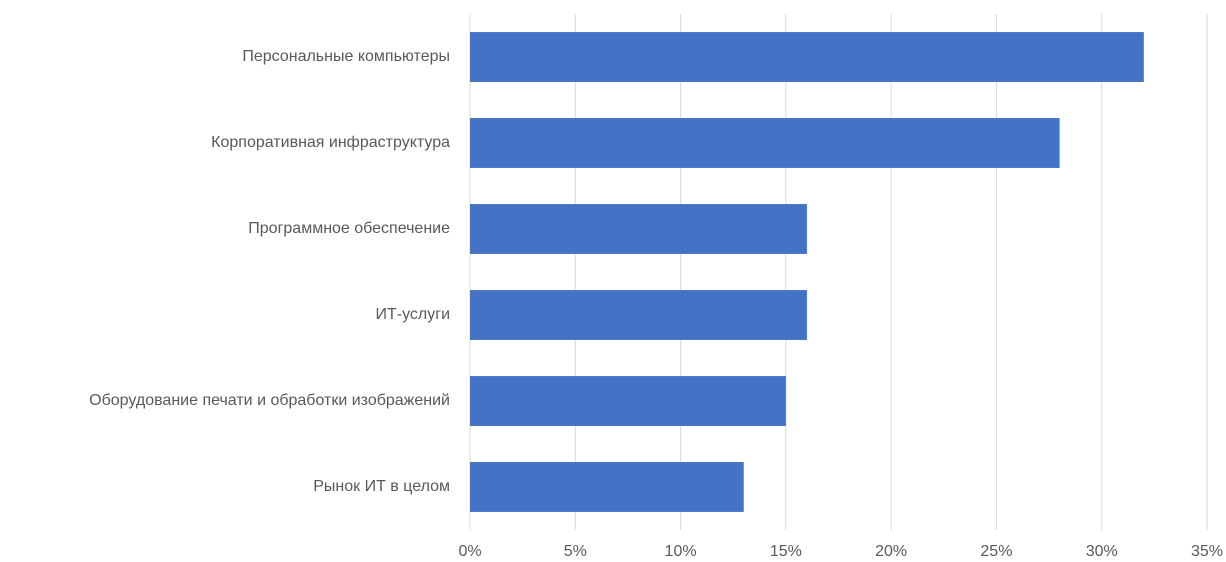 The image size is (1226, 562). I want to click on x-tick-label: 30%, so click(1102, 551).